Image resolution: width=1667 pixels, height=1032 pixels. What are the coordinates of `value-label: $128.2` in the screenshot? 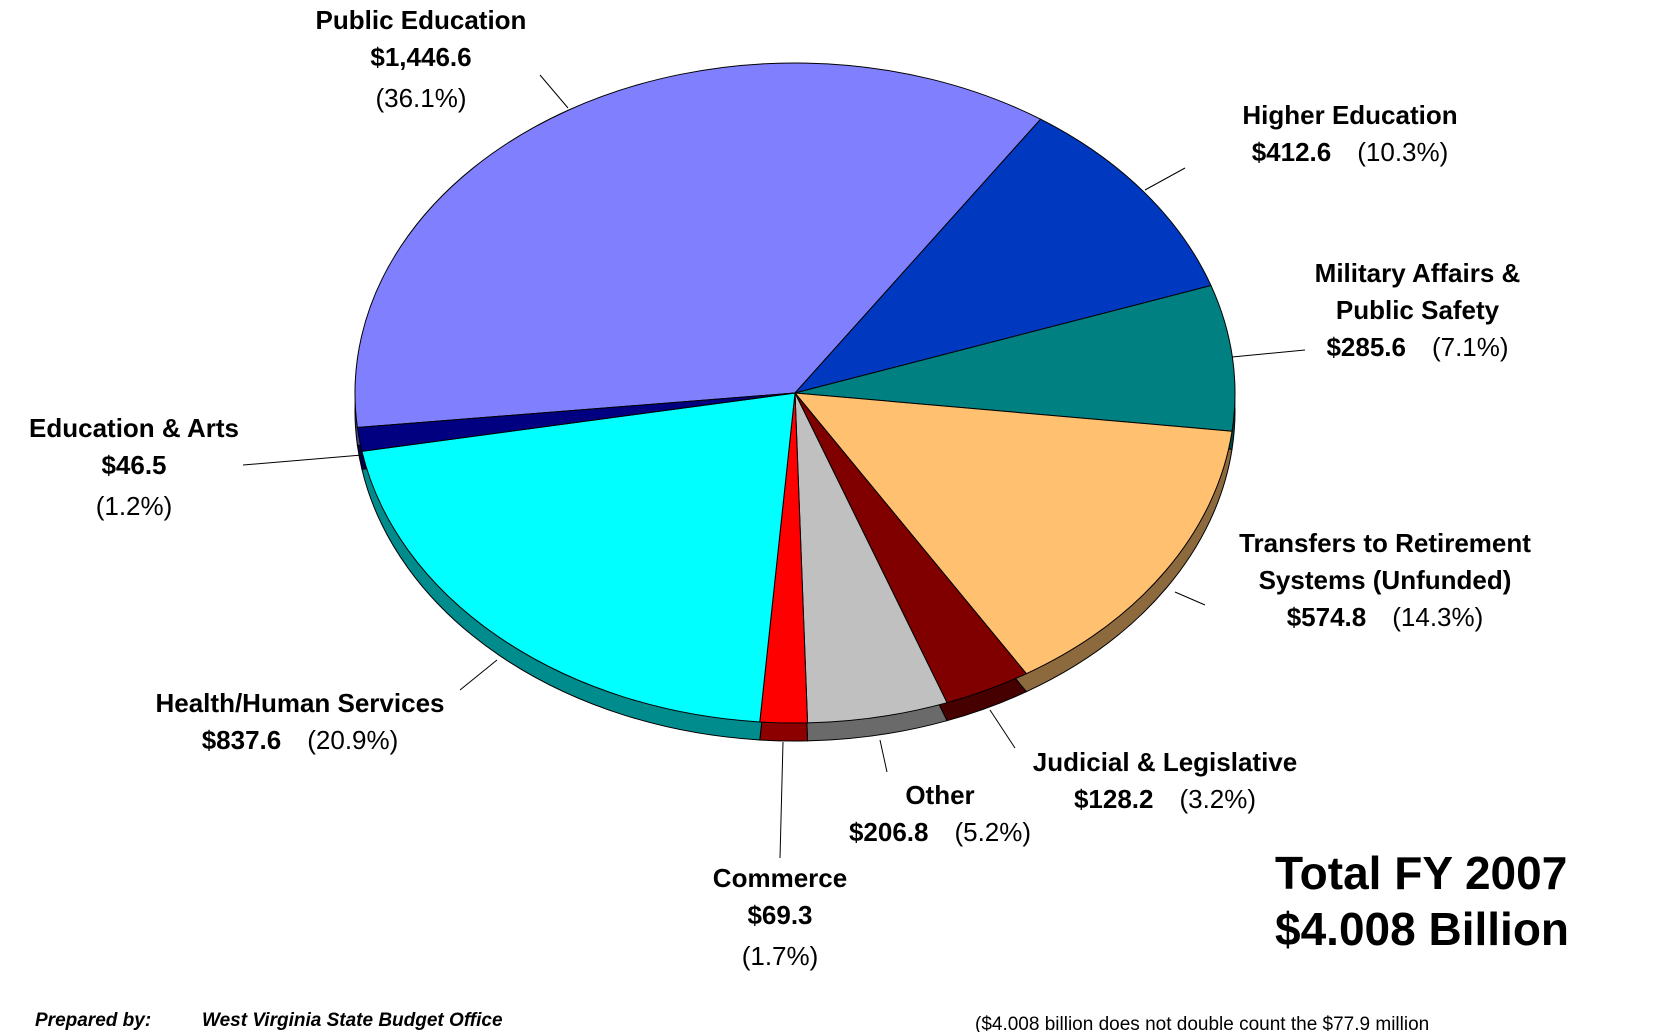 It's located at (1113, 799).